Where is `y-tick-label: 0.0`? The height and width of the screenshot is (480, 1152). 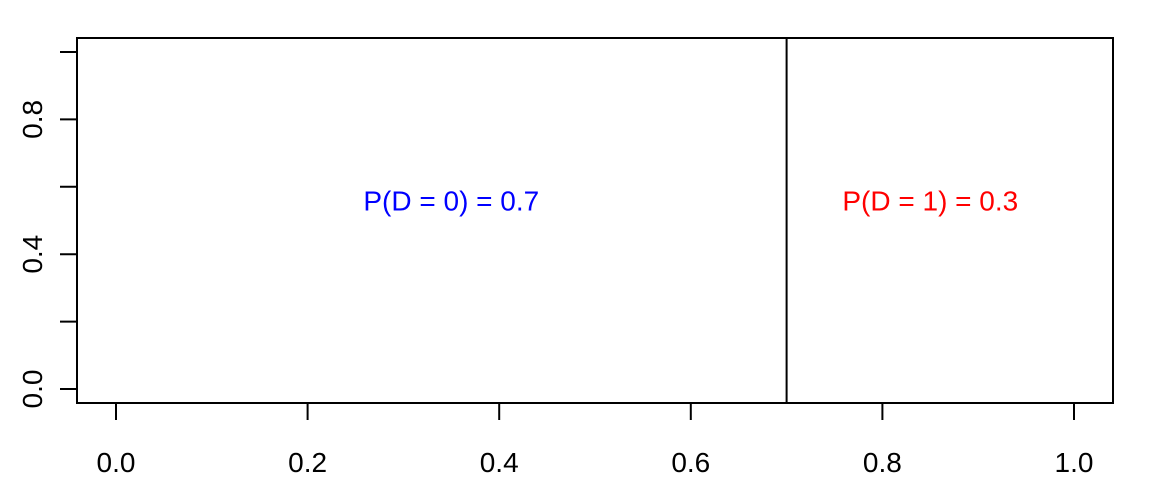
y-tick-label: 0.0 is located at coordinates (32, 389).